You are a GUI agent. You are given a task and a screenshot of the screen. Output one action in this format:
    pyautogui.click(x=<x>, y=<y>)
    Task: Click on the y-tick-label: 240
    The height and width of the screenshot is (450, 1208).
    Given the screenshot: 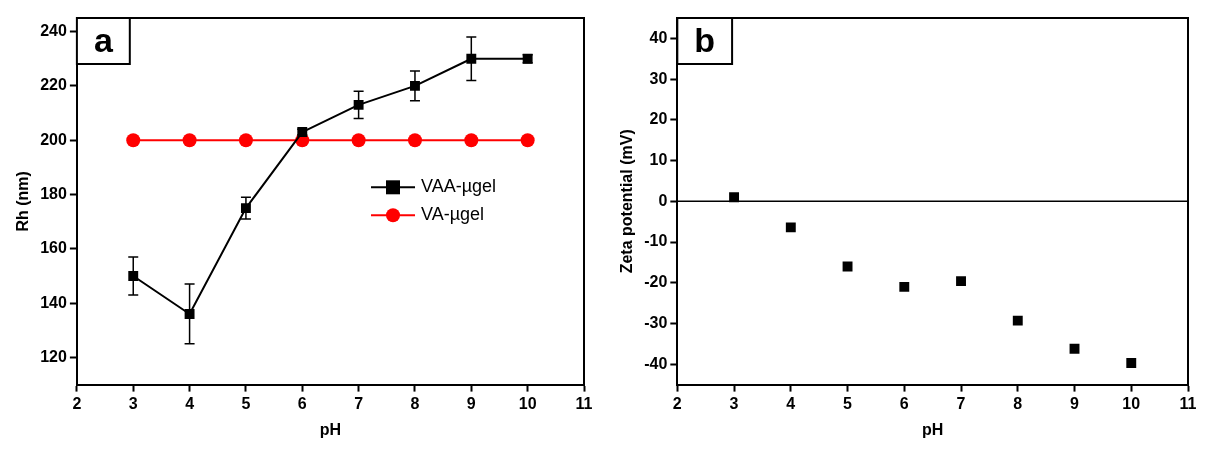 What is the action you would take?
    pyautogui.click(x=53, y=30)
    